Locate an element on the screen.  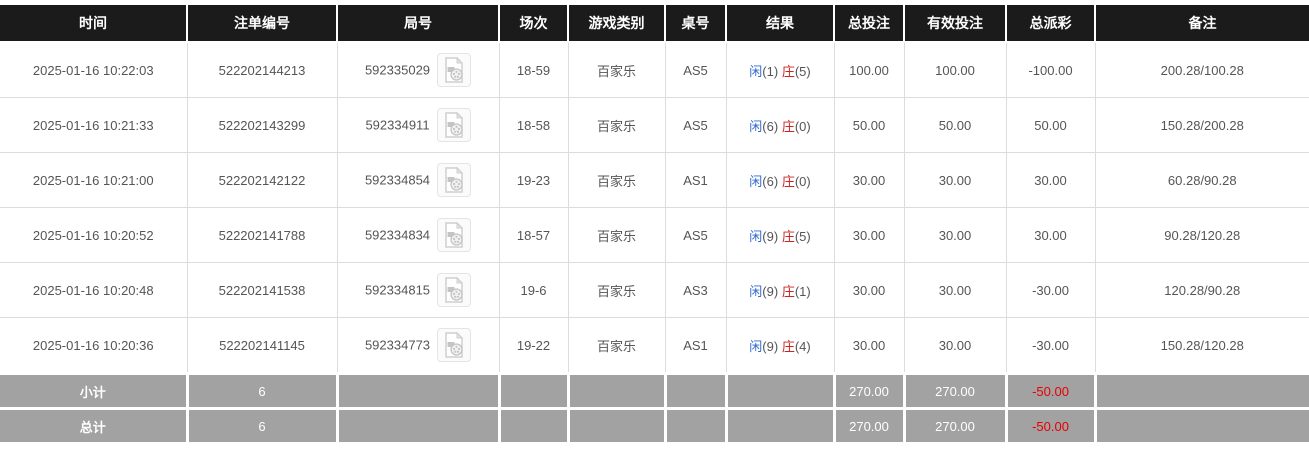
header-total-bet: 总投注 is located at coordinates (869, 23).